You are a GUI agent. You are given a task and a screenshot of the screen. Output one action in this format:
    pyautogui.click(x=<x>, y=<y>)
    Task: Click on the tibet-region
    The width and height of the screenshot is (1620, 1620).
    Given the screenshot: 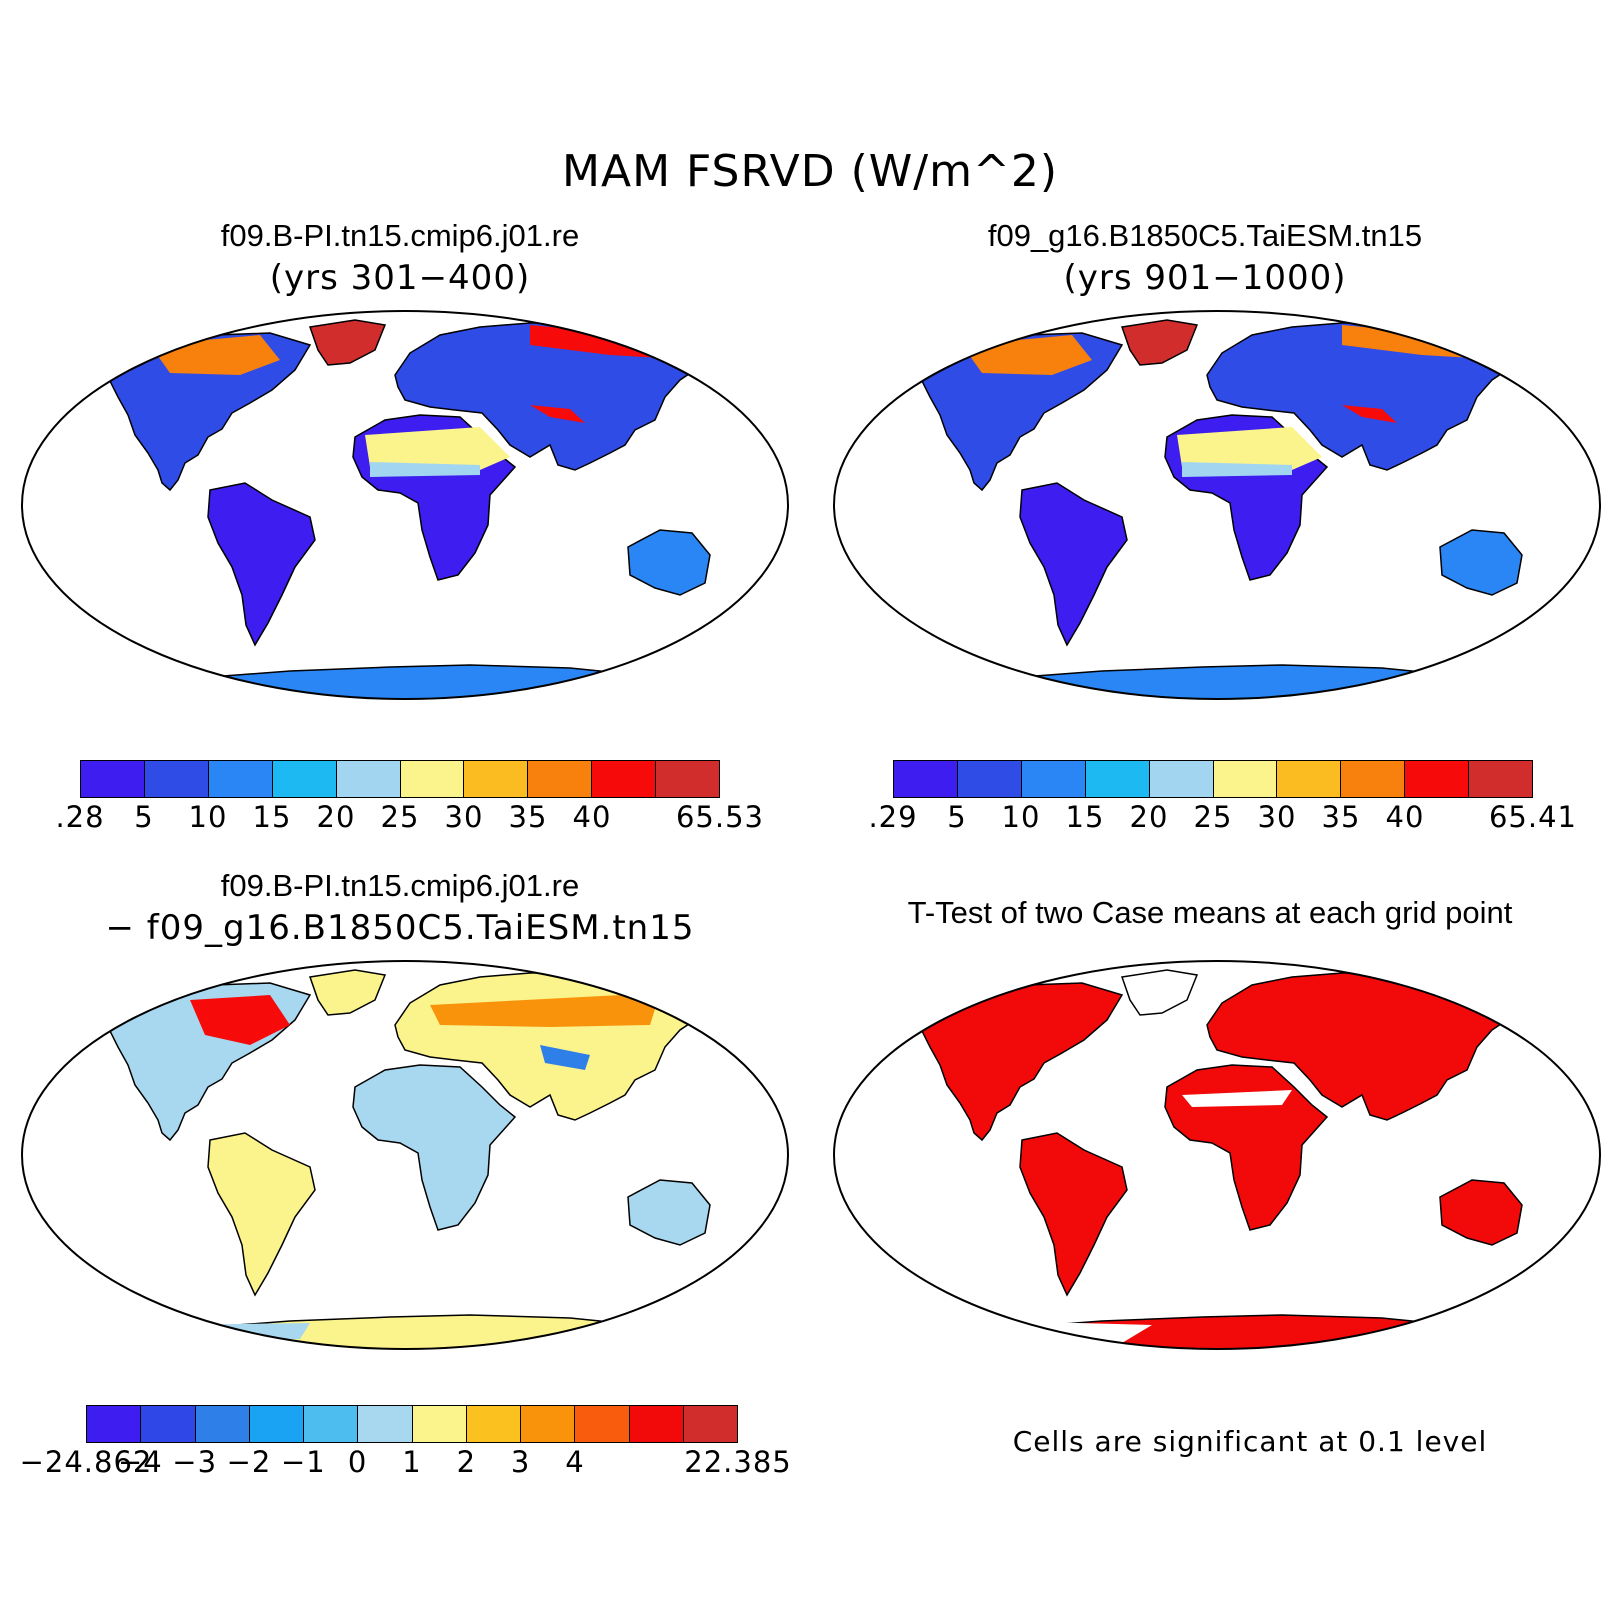 What is the action you would take?
    pyautogui.click(x=1369, y=414)
    